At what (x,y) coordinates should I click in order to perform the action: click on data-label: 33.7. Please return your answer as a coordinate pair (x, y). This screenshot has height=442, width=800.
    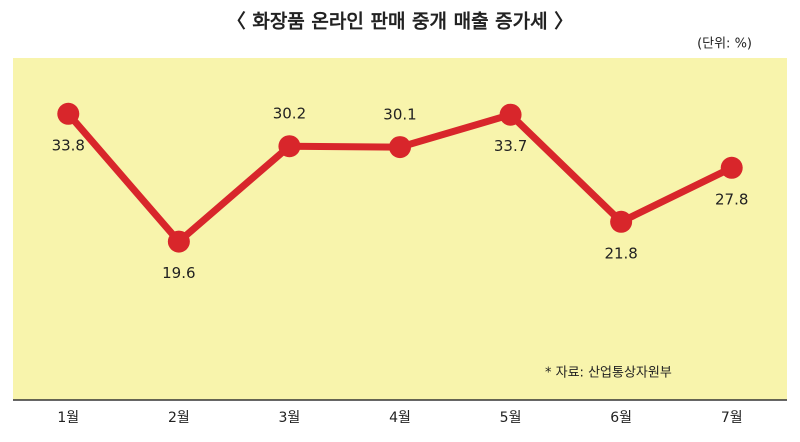
    Looking at the image, I should click on (510, 146).